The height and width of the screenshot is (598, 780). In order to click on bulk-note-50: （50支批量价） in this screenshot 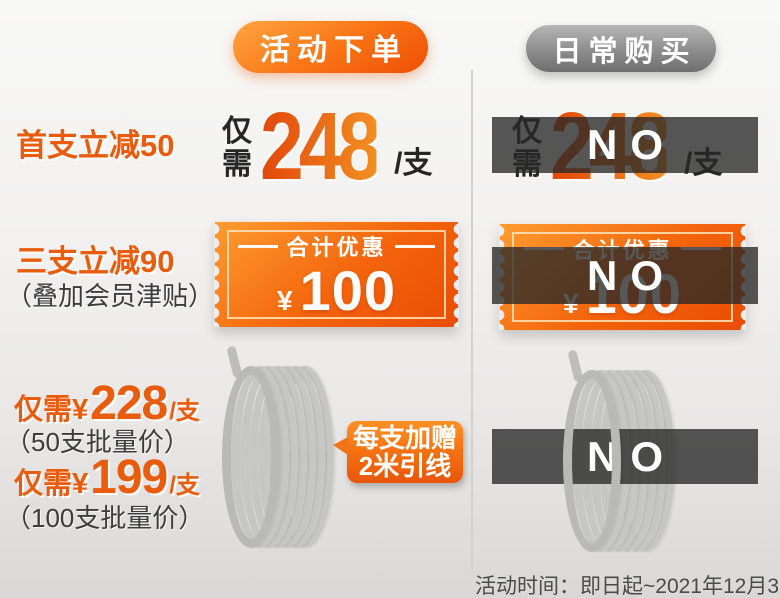, I will do `click(97, 442)`.